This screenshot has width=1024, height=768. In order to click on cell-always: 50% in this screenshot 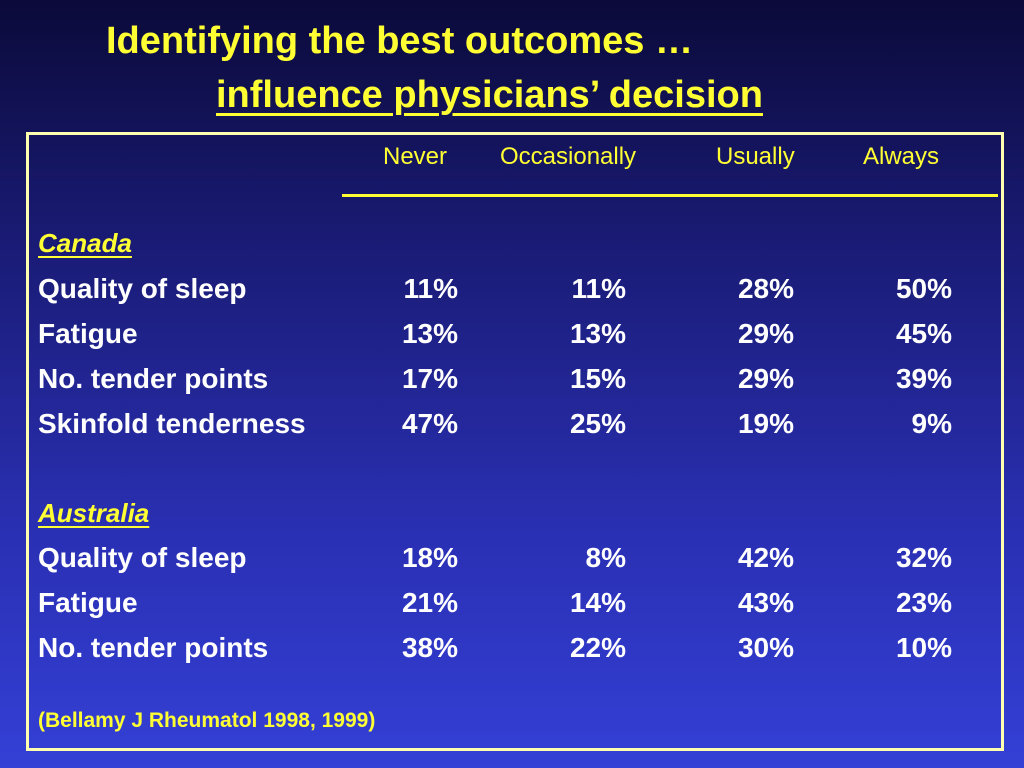, I will do `click(923, 288)`.